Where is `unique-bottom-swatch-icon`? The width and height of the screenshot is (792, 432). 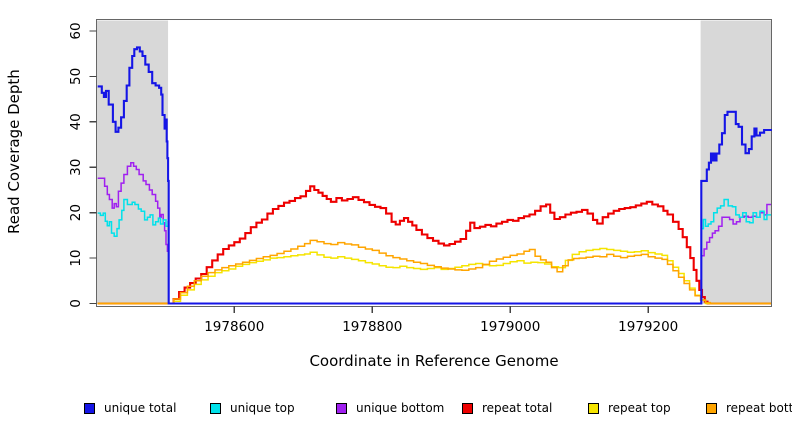 unique-bottom-swatch-icon is located at coordinates (341, 408).